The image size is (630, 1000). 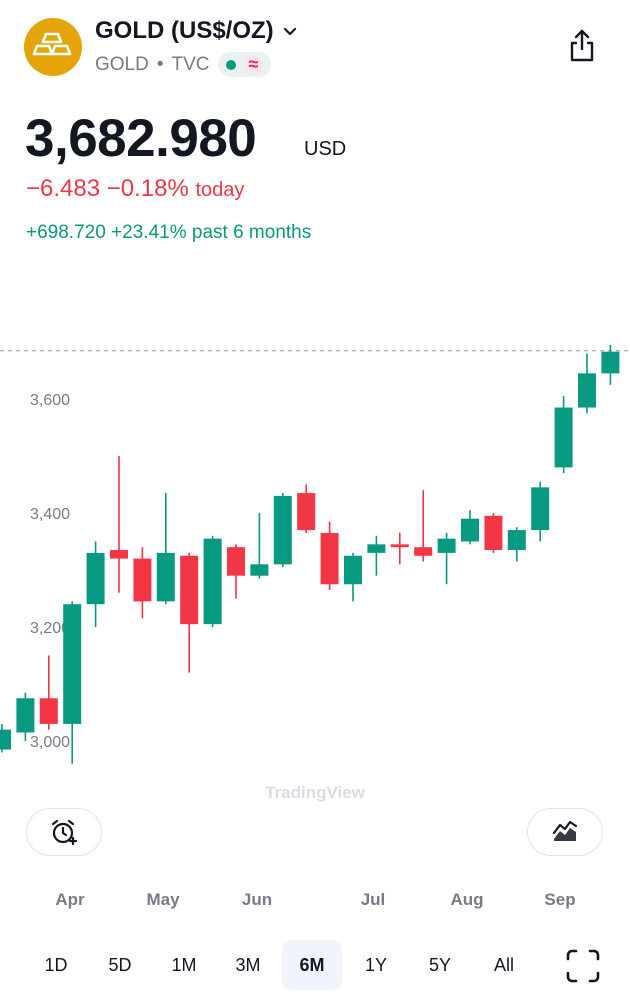 What do you see at coordinates (190, 64) in the screenshot?
I see `exchange-label: TVC` at bounding box center [190, 64].